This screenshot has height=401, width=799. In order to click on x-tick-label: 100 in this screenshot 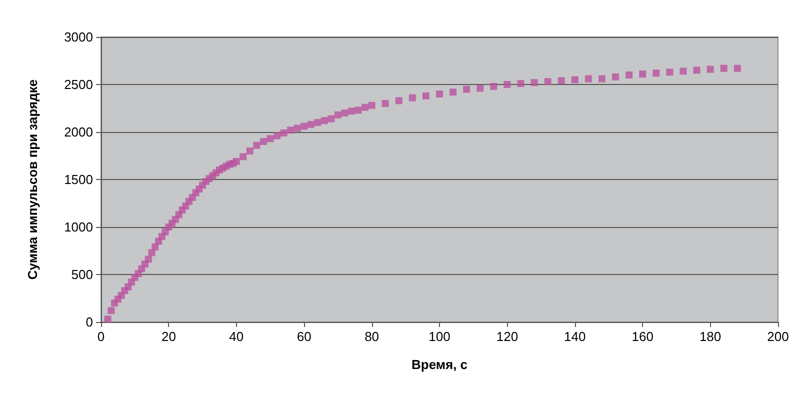, I will do `click(439, 336)`.